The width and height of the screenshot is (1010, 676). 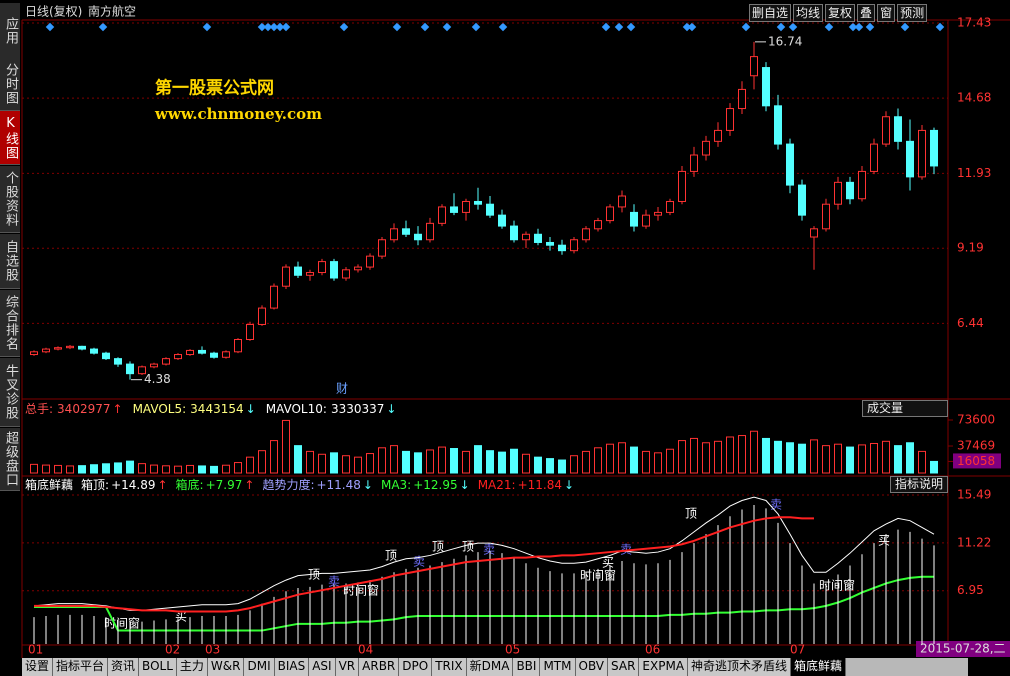 What do you see at coordinates (976, 420) in the screenshot?
I see `y-tick-label: 73600` at bounding box center [976, 420].